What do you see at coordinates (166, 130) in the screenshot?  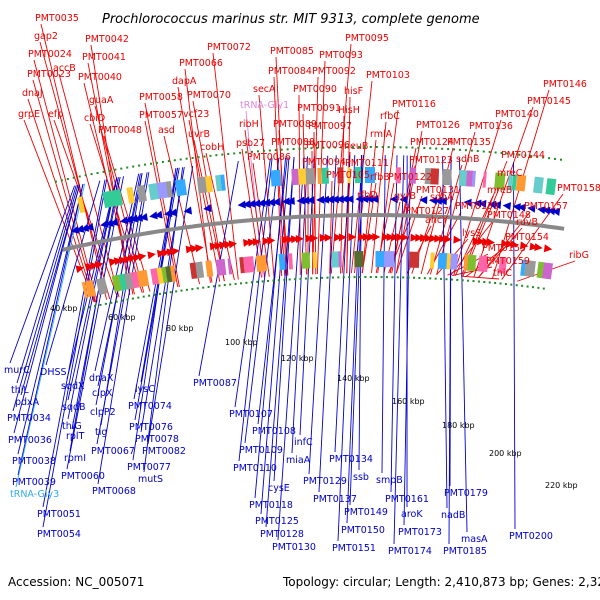 I see `gene-label: asd` at bounding box center [166, 130].